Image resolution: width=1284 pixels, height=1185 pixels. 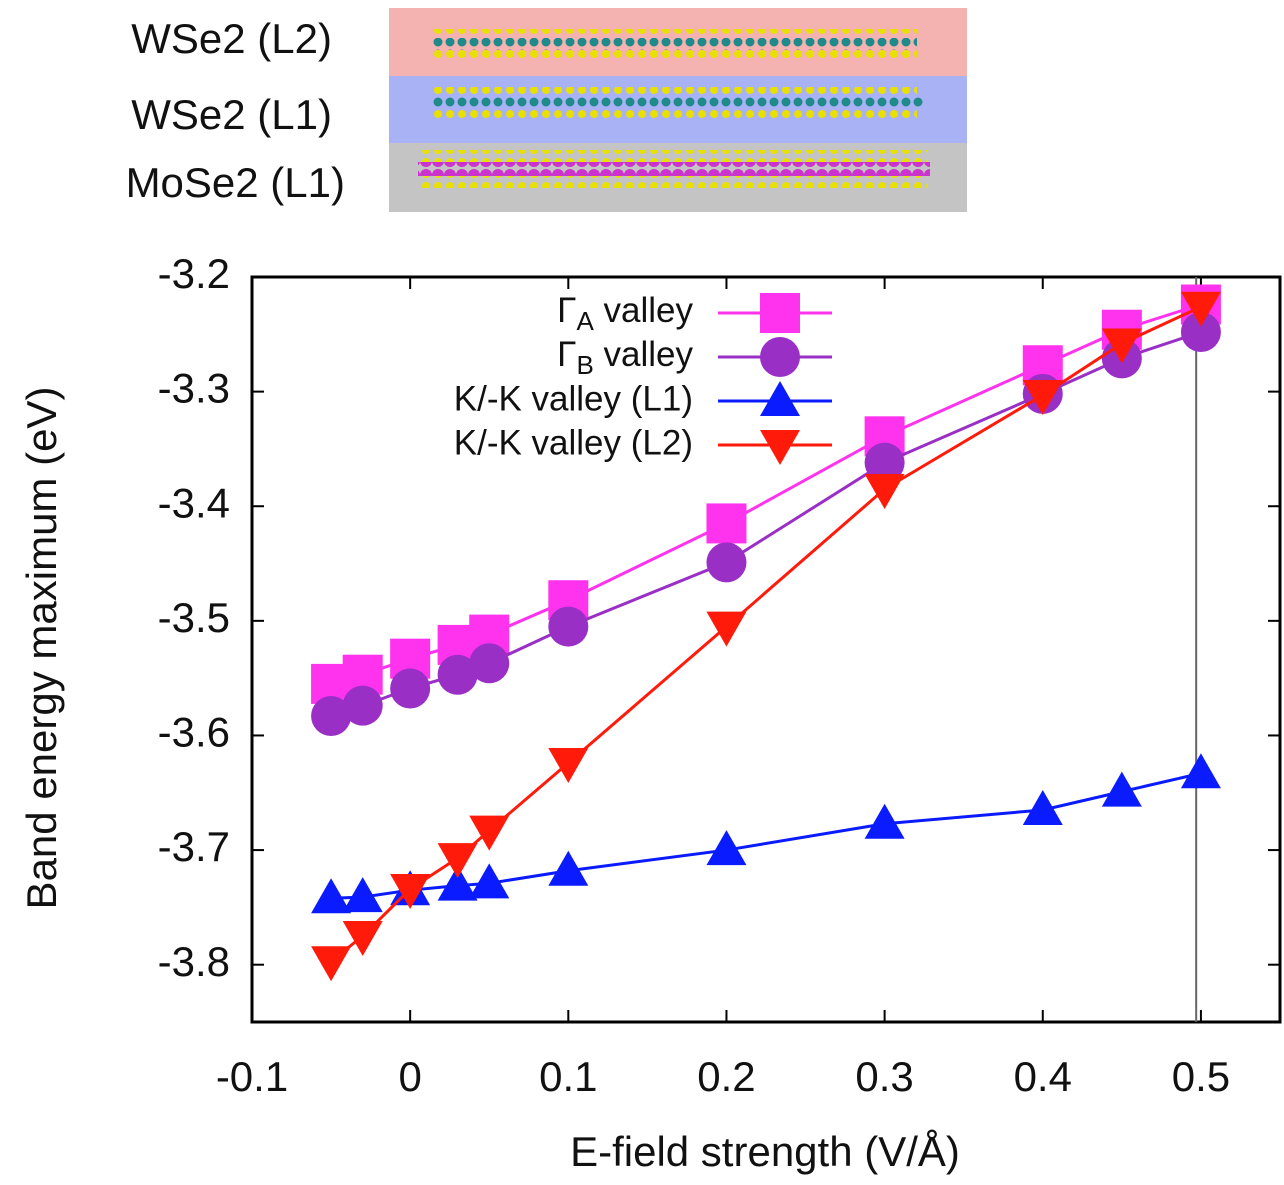 What do you see at coordinates (194, 617) in the screenshot?
I see `y-tick-label: -3.5` at bounding box center [194, 617].